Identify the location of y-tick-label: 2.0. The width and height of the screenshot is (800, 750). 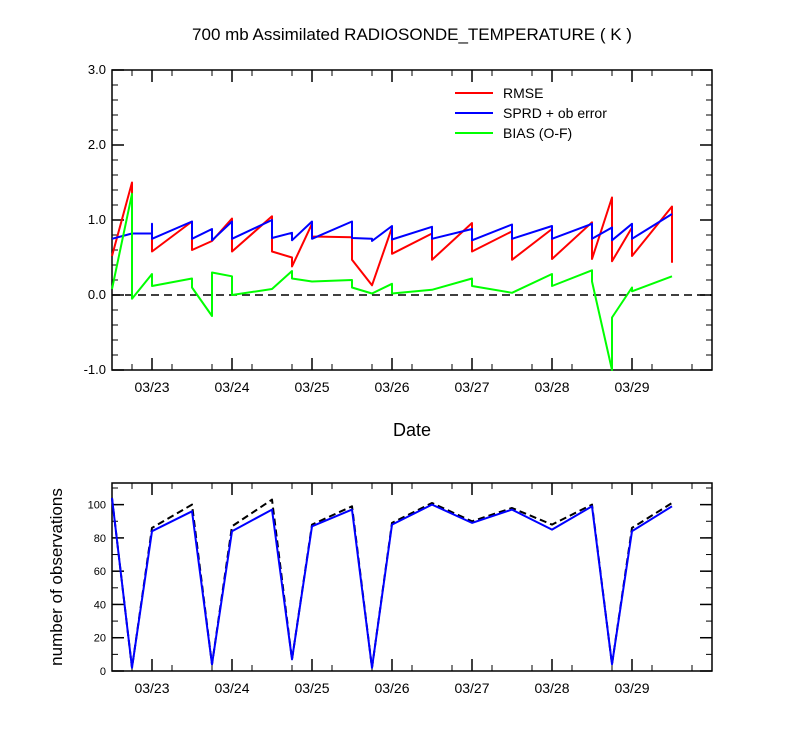
(97, 144).